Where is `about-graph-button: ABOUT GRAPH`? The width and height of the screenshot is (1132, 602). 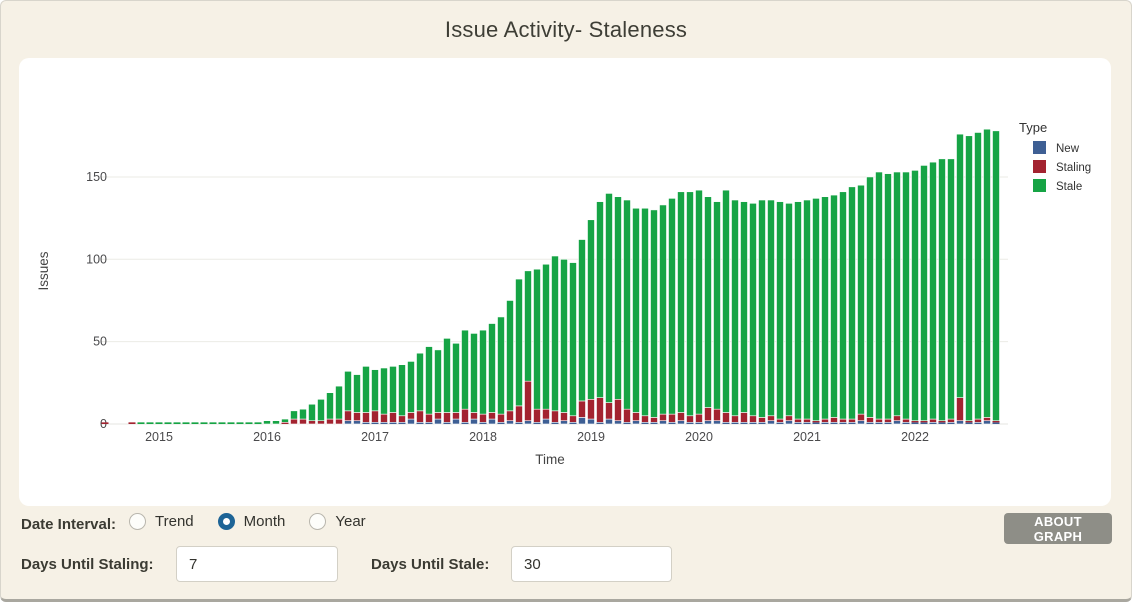
about-graph-button: ABOUT GRAPH is located at coordinates (1058, 528).